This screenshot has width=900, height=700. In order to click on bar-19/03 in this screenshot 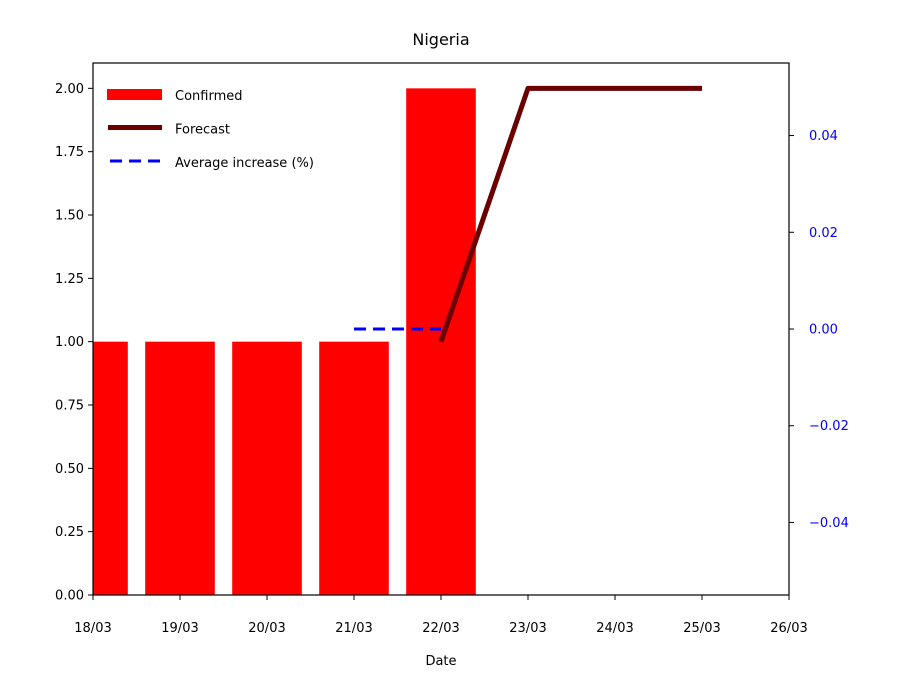, I will do `click(180, 468)`.